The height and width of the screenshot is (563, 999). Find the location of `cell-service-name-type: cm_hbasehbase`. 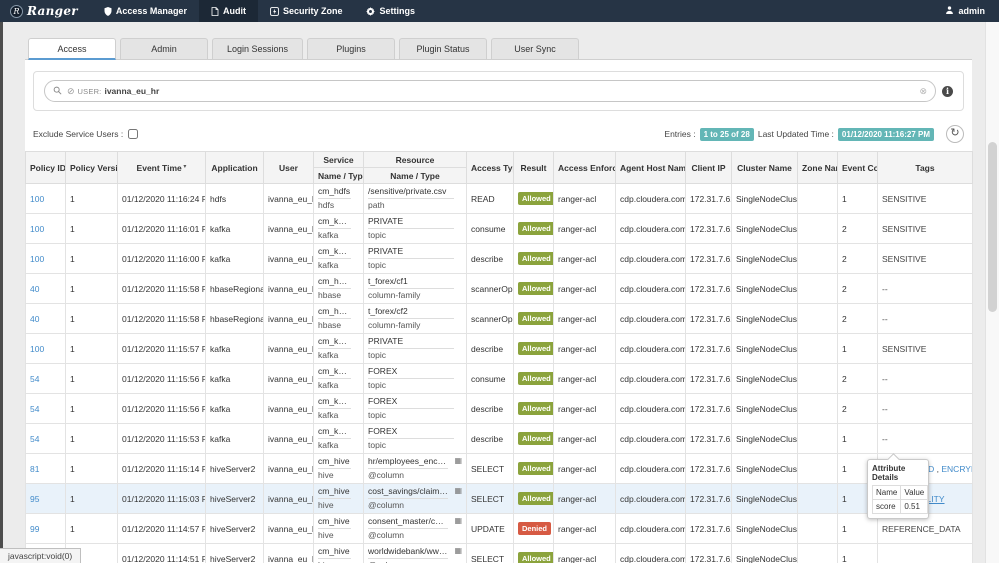

cell-service-name-type: cm_hbasehbase is located at coordinates (338, 288).